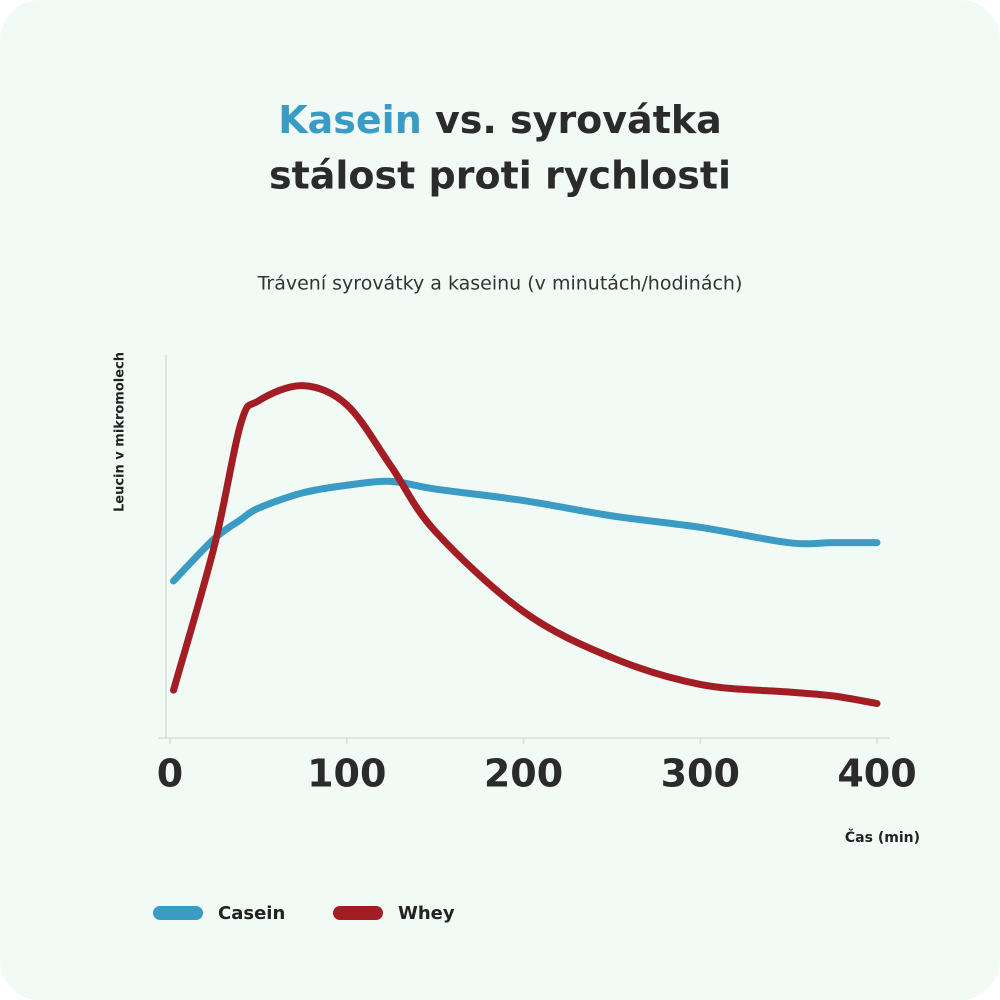 This screenshot has height=1000, width=1000. I want to click on x-tick-label: 300, so click(700, 774).